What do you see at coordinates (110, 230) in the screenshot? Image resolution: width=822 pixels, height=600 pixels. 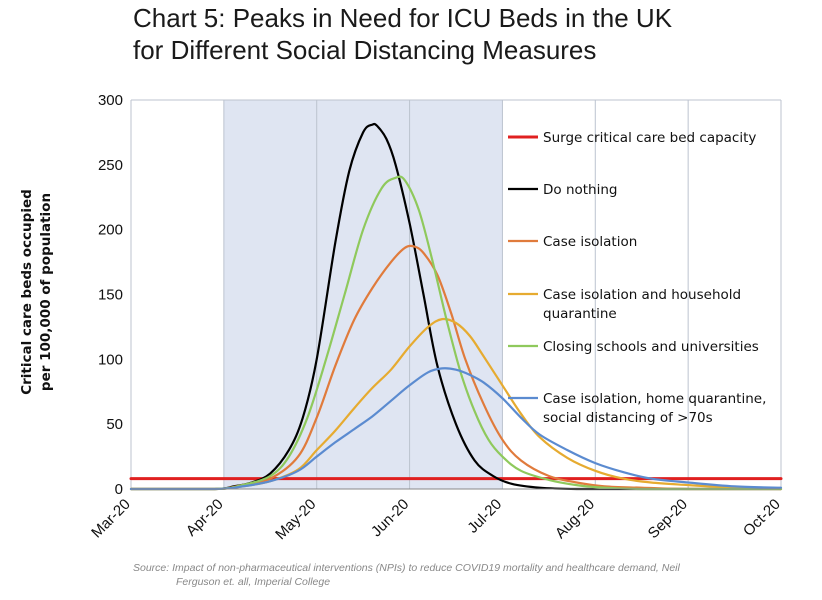 I see `y-tick-label-200: 200` at bounding box center [110, 230].